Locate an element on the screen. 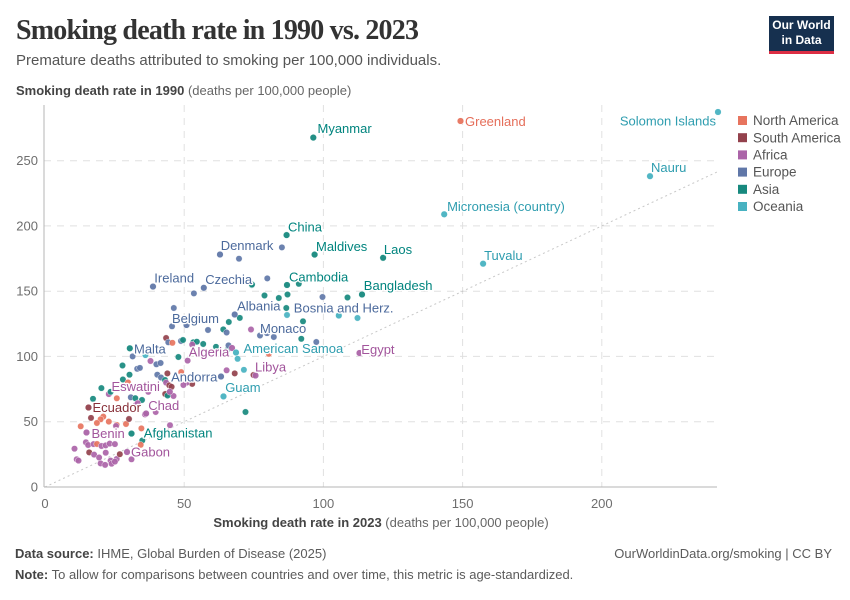  svg-text: Myanmar is located at coordinates (345, 128).